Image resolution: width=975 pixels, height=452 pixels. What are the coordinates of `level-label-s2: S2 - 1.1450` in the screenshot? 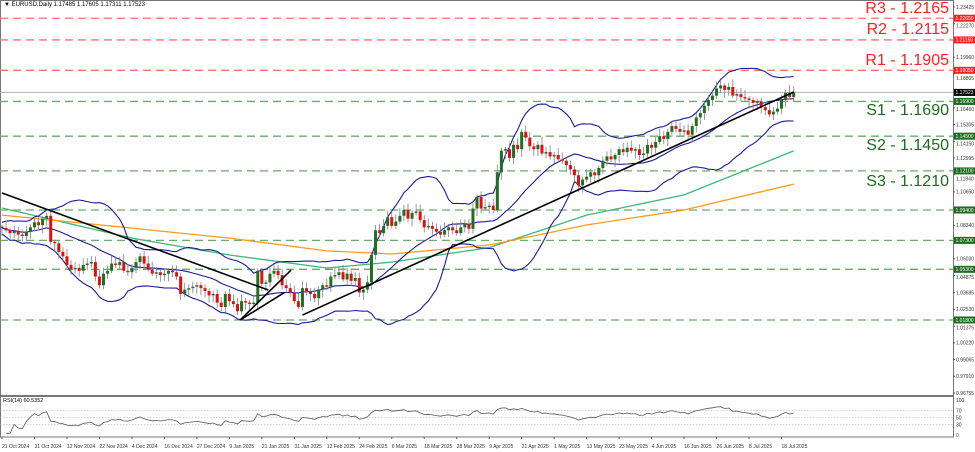 It's located at (907, 145).